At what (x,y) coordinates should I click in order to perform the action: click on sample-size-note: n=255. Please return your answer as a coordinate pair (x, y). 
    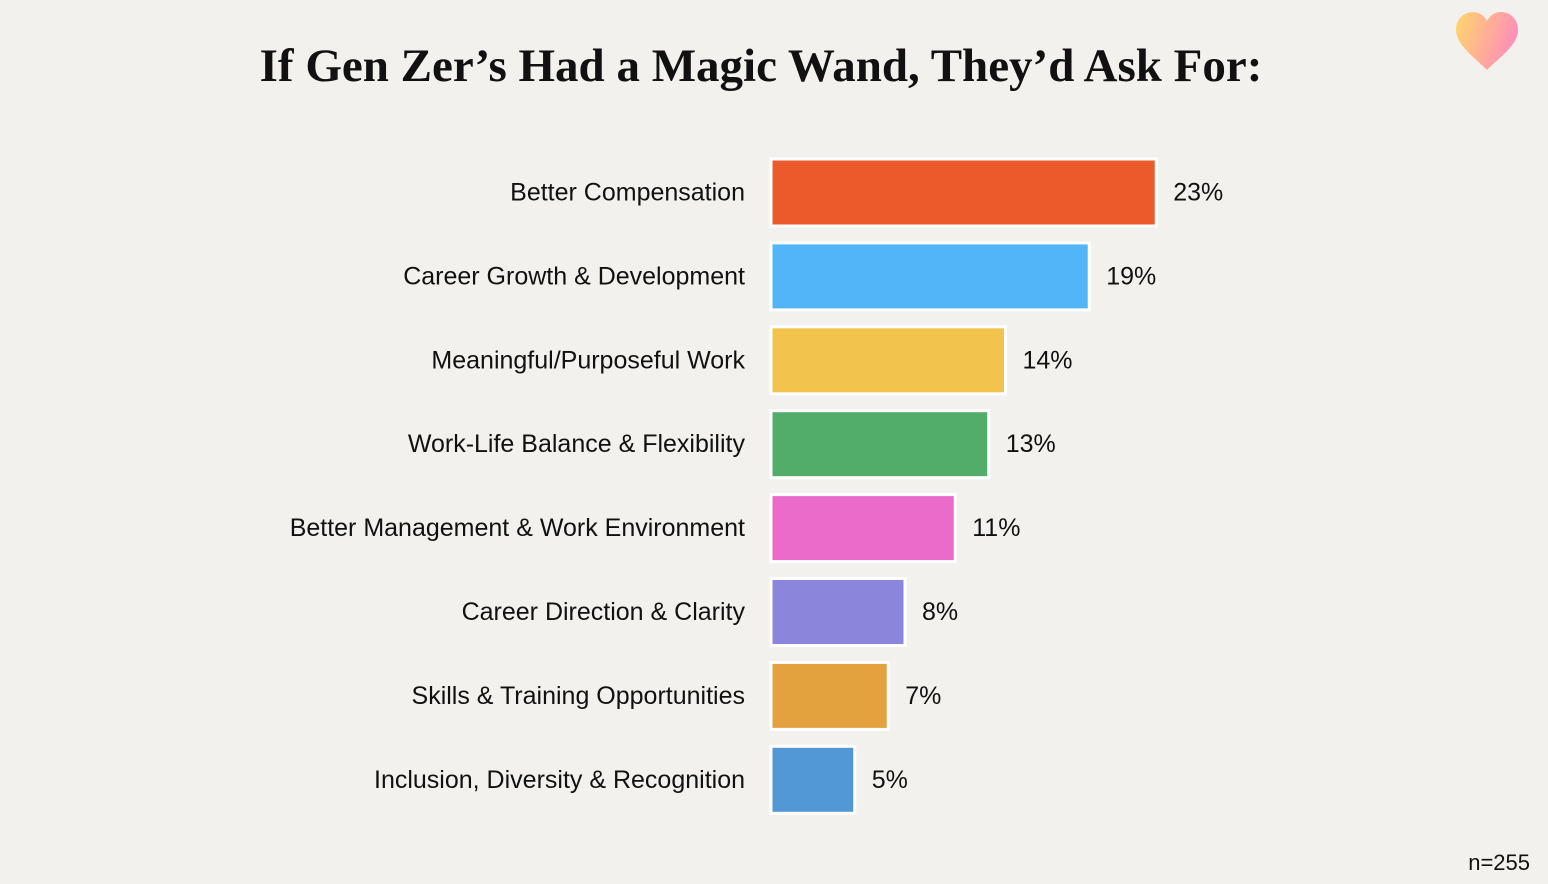
    Looking at the image, I should click on (1499, 862).